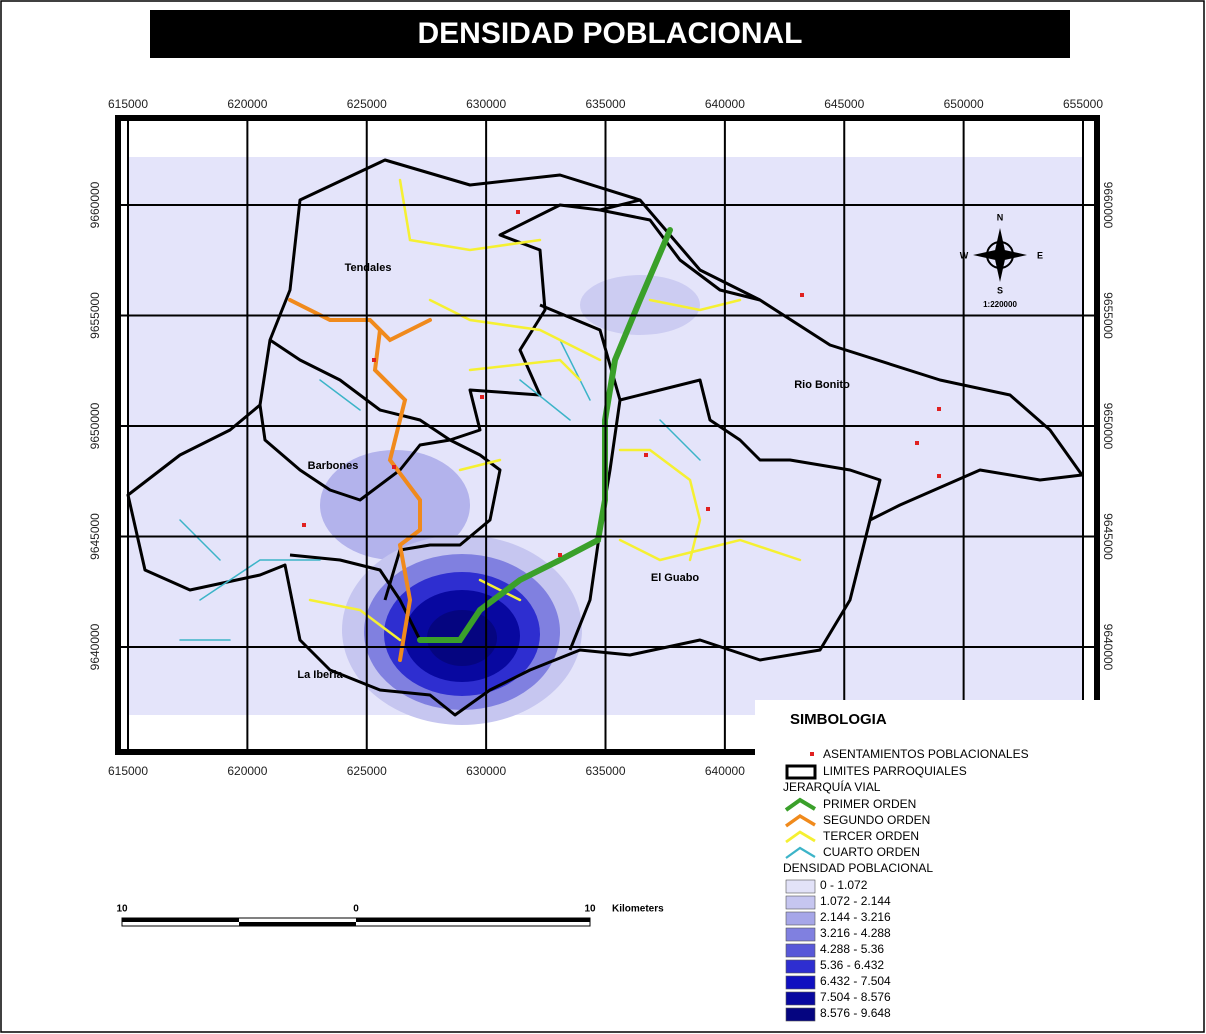 This screenshot has width=1206, height=1034. Describe the element at coordinates (855, 997) in the screenshot. I see `legend-item: 7.504 - 8.576` at that location.